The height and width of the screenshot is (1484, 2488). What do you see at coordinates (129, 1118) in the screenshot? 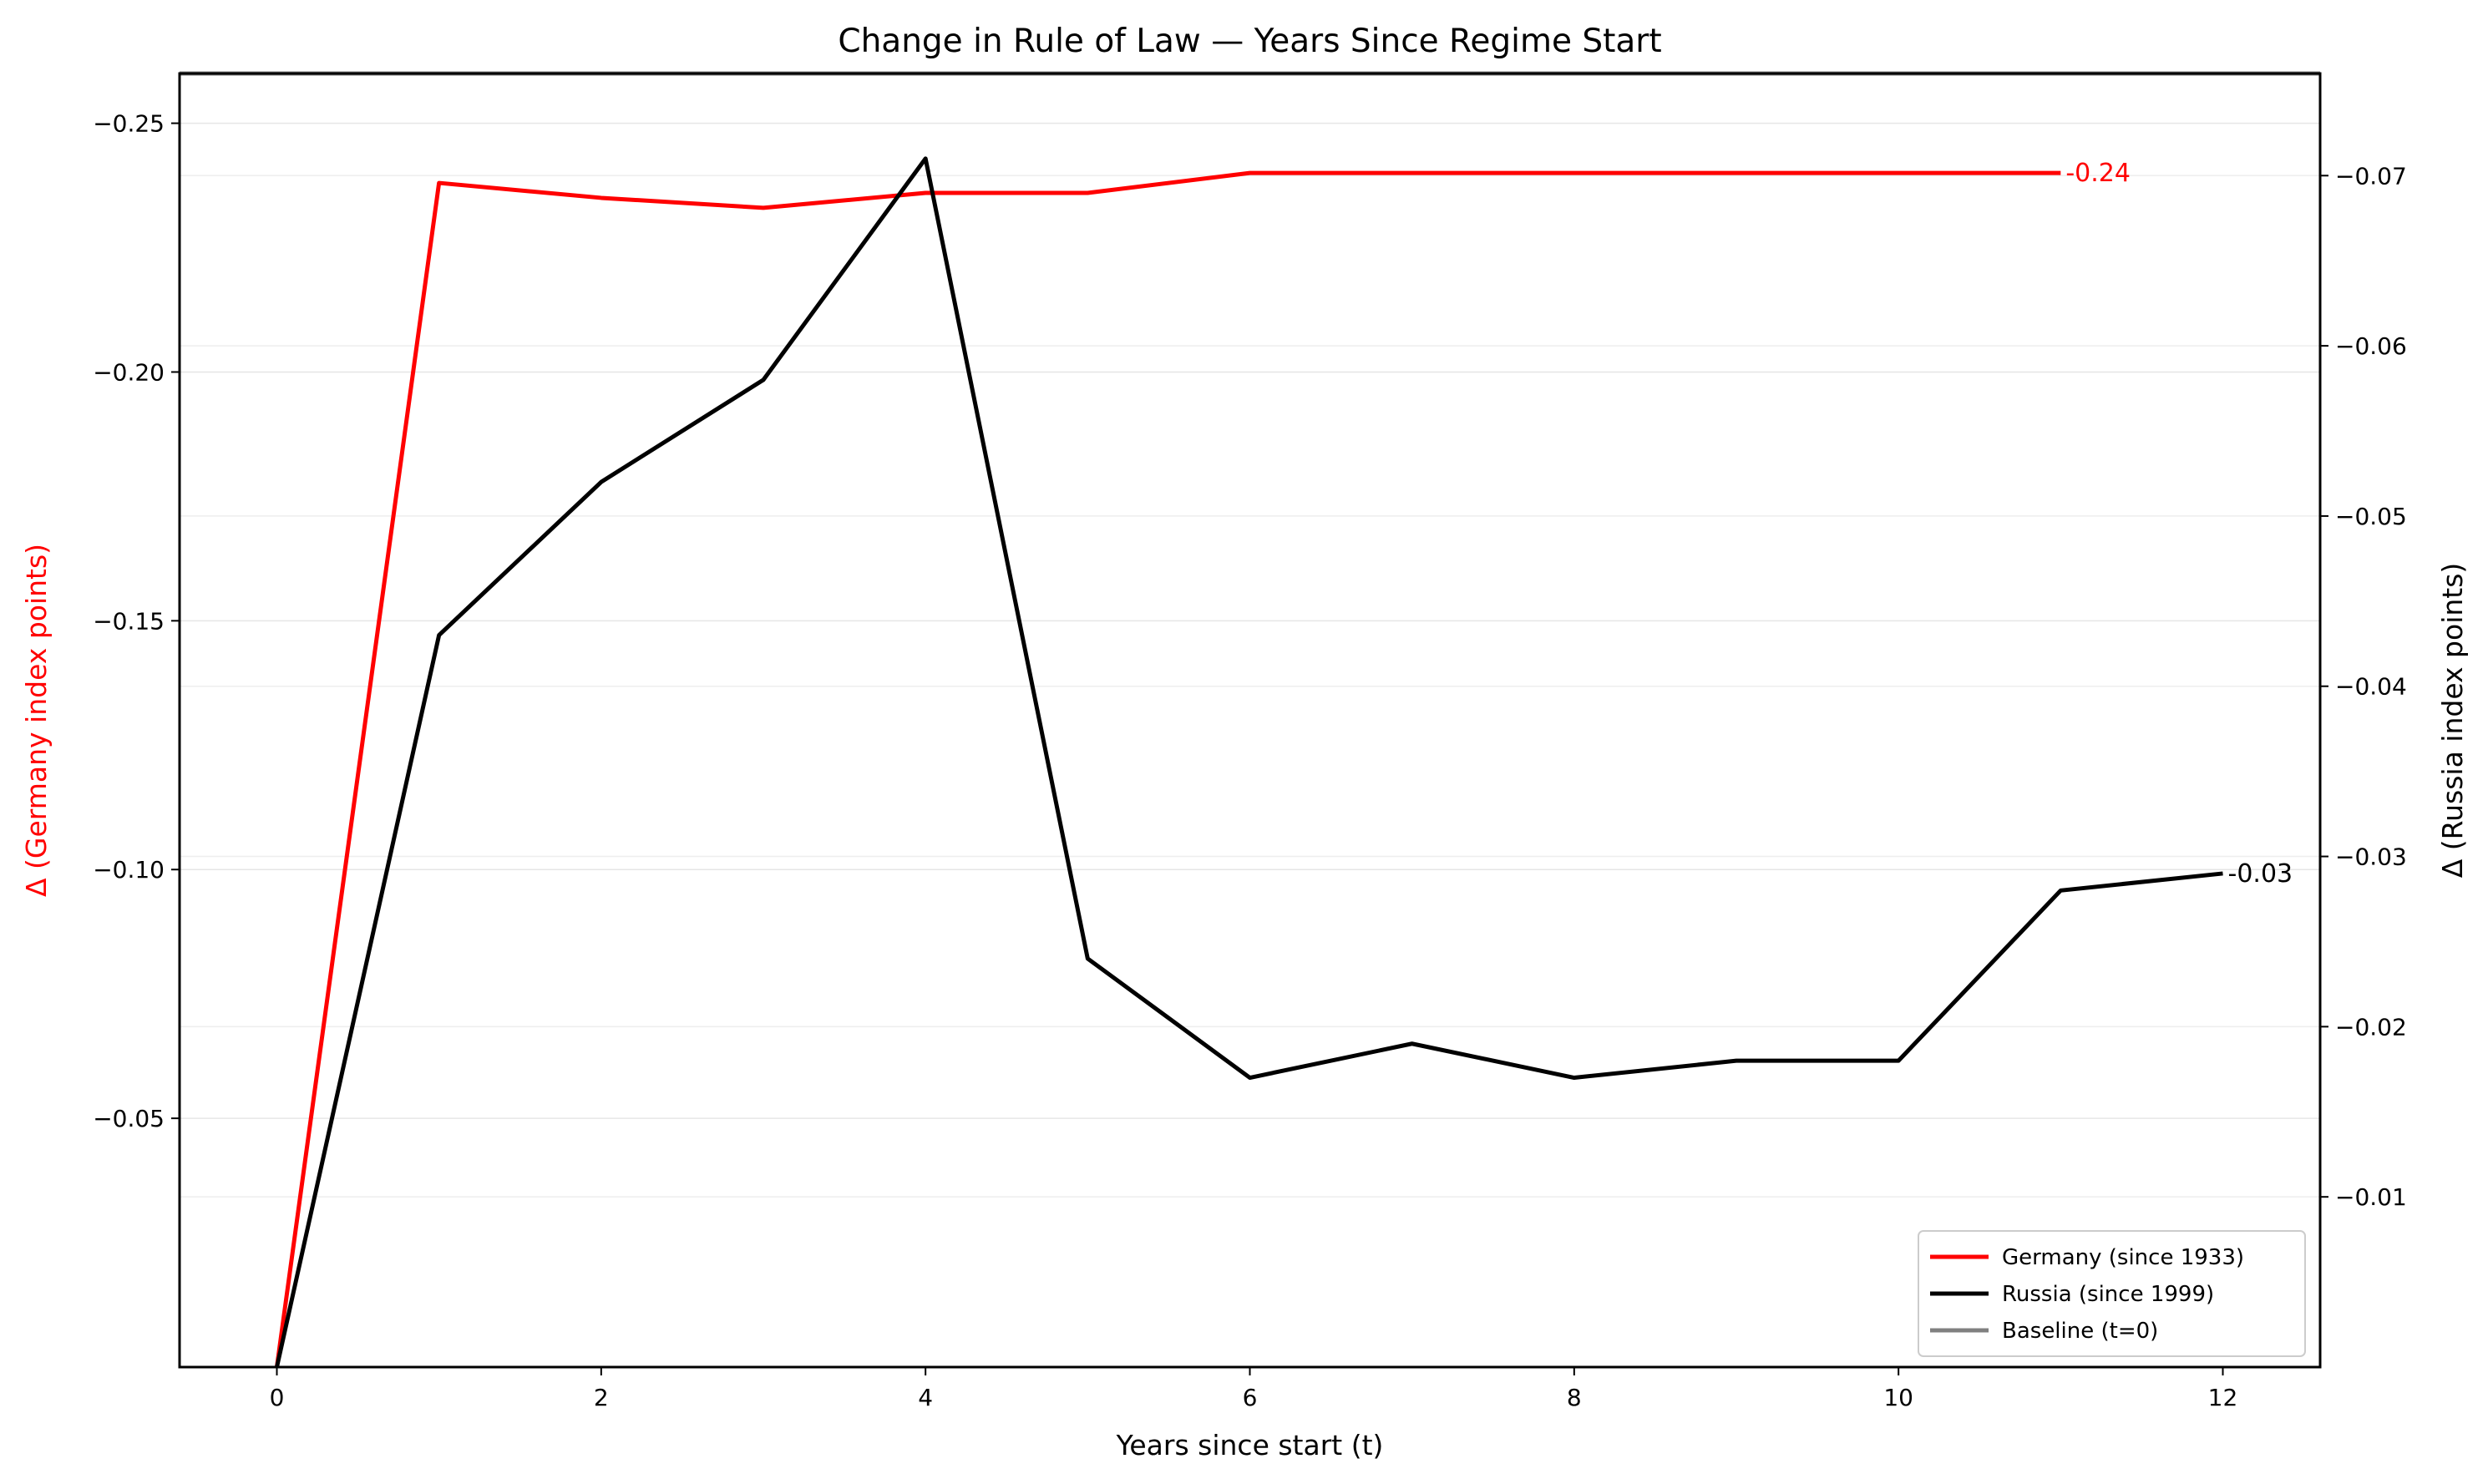
I see `left-y-tick-label: −0.05` at bounding box center [129, 1118].